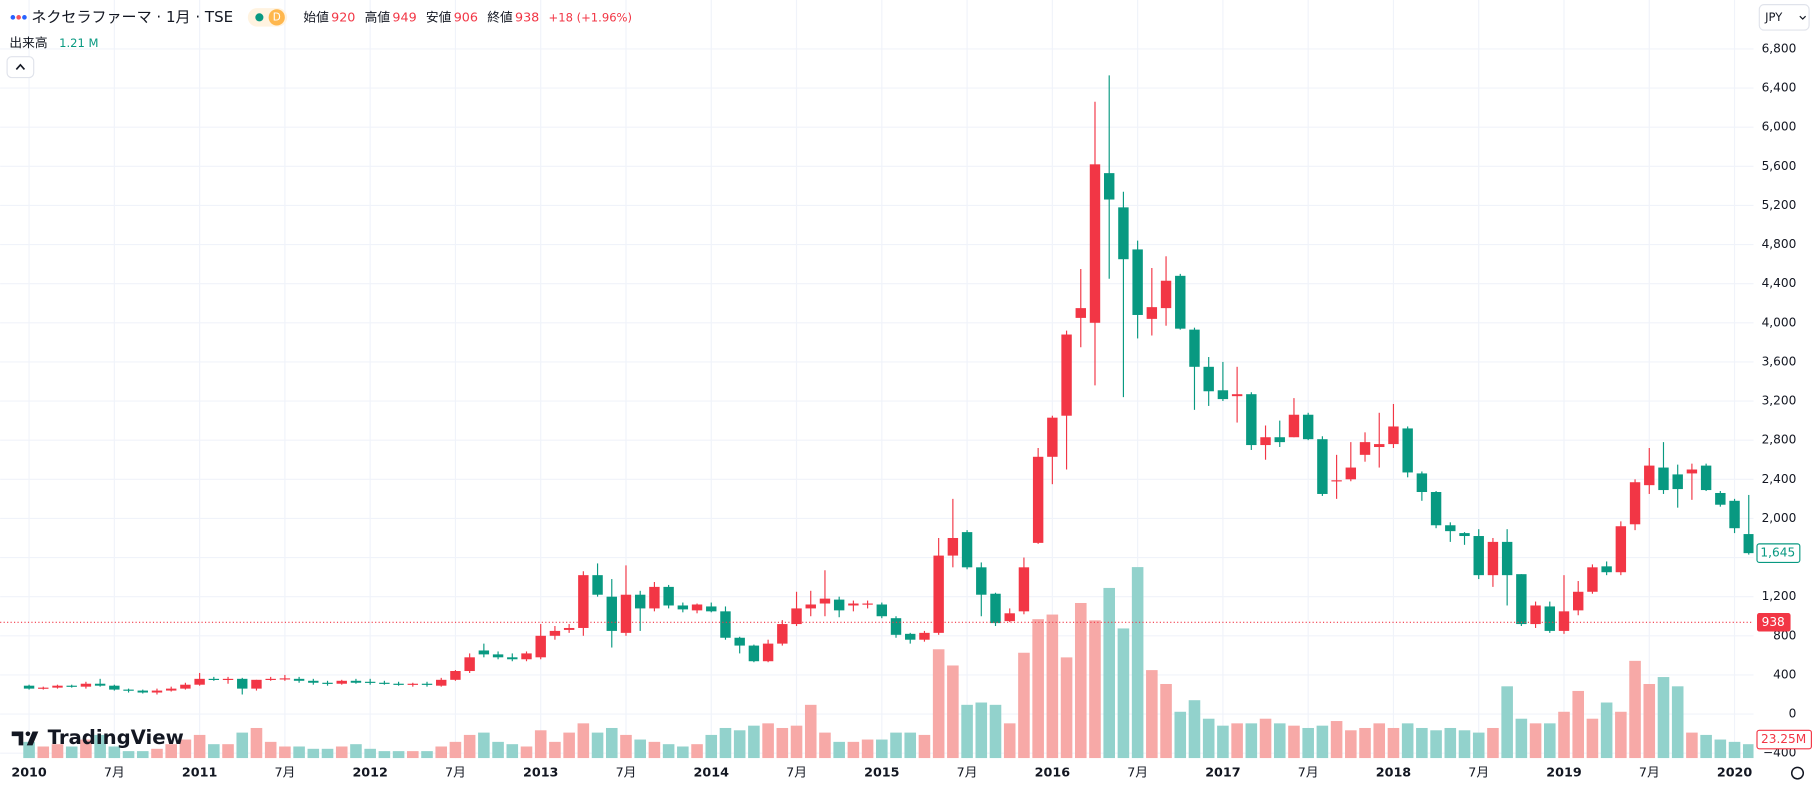 The height and width of the screenshot is (787, 1815). Describe the element at coordinates (1779, 596) in the screenshot. I see `y-tick-label: 1,200` at that location.